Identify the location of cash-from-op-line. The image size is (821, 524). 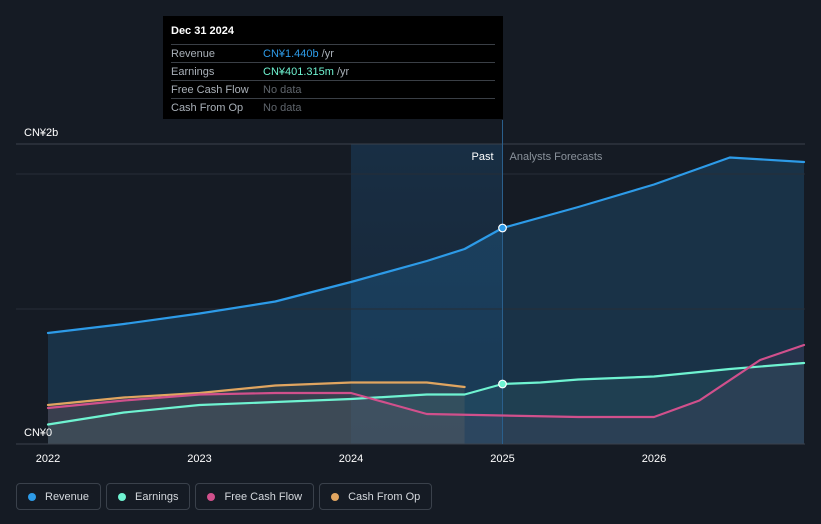
(256, 394).